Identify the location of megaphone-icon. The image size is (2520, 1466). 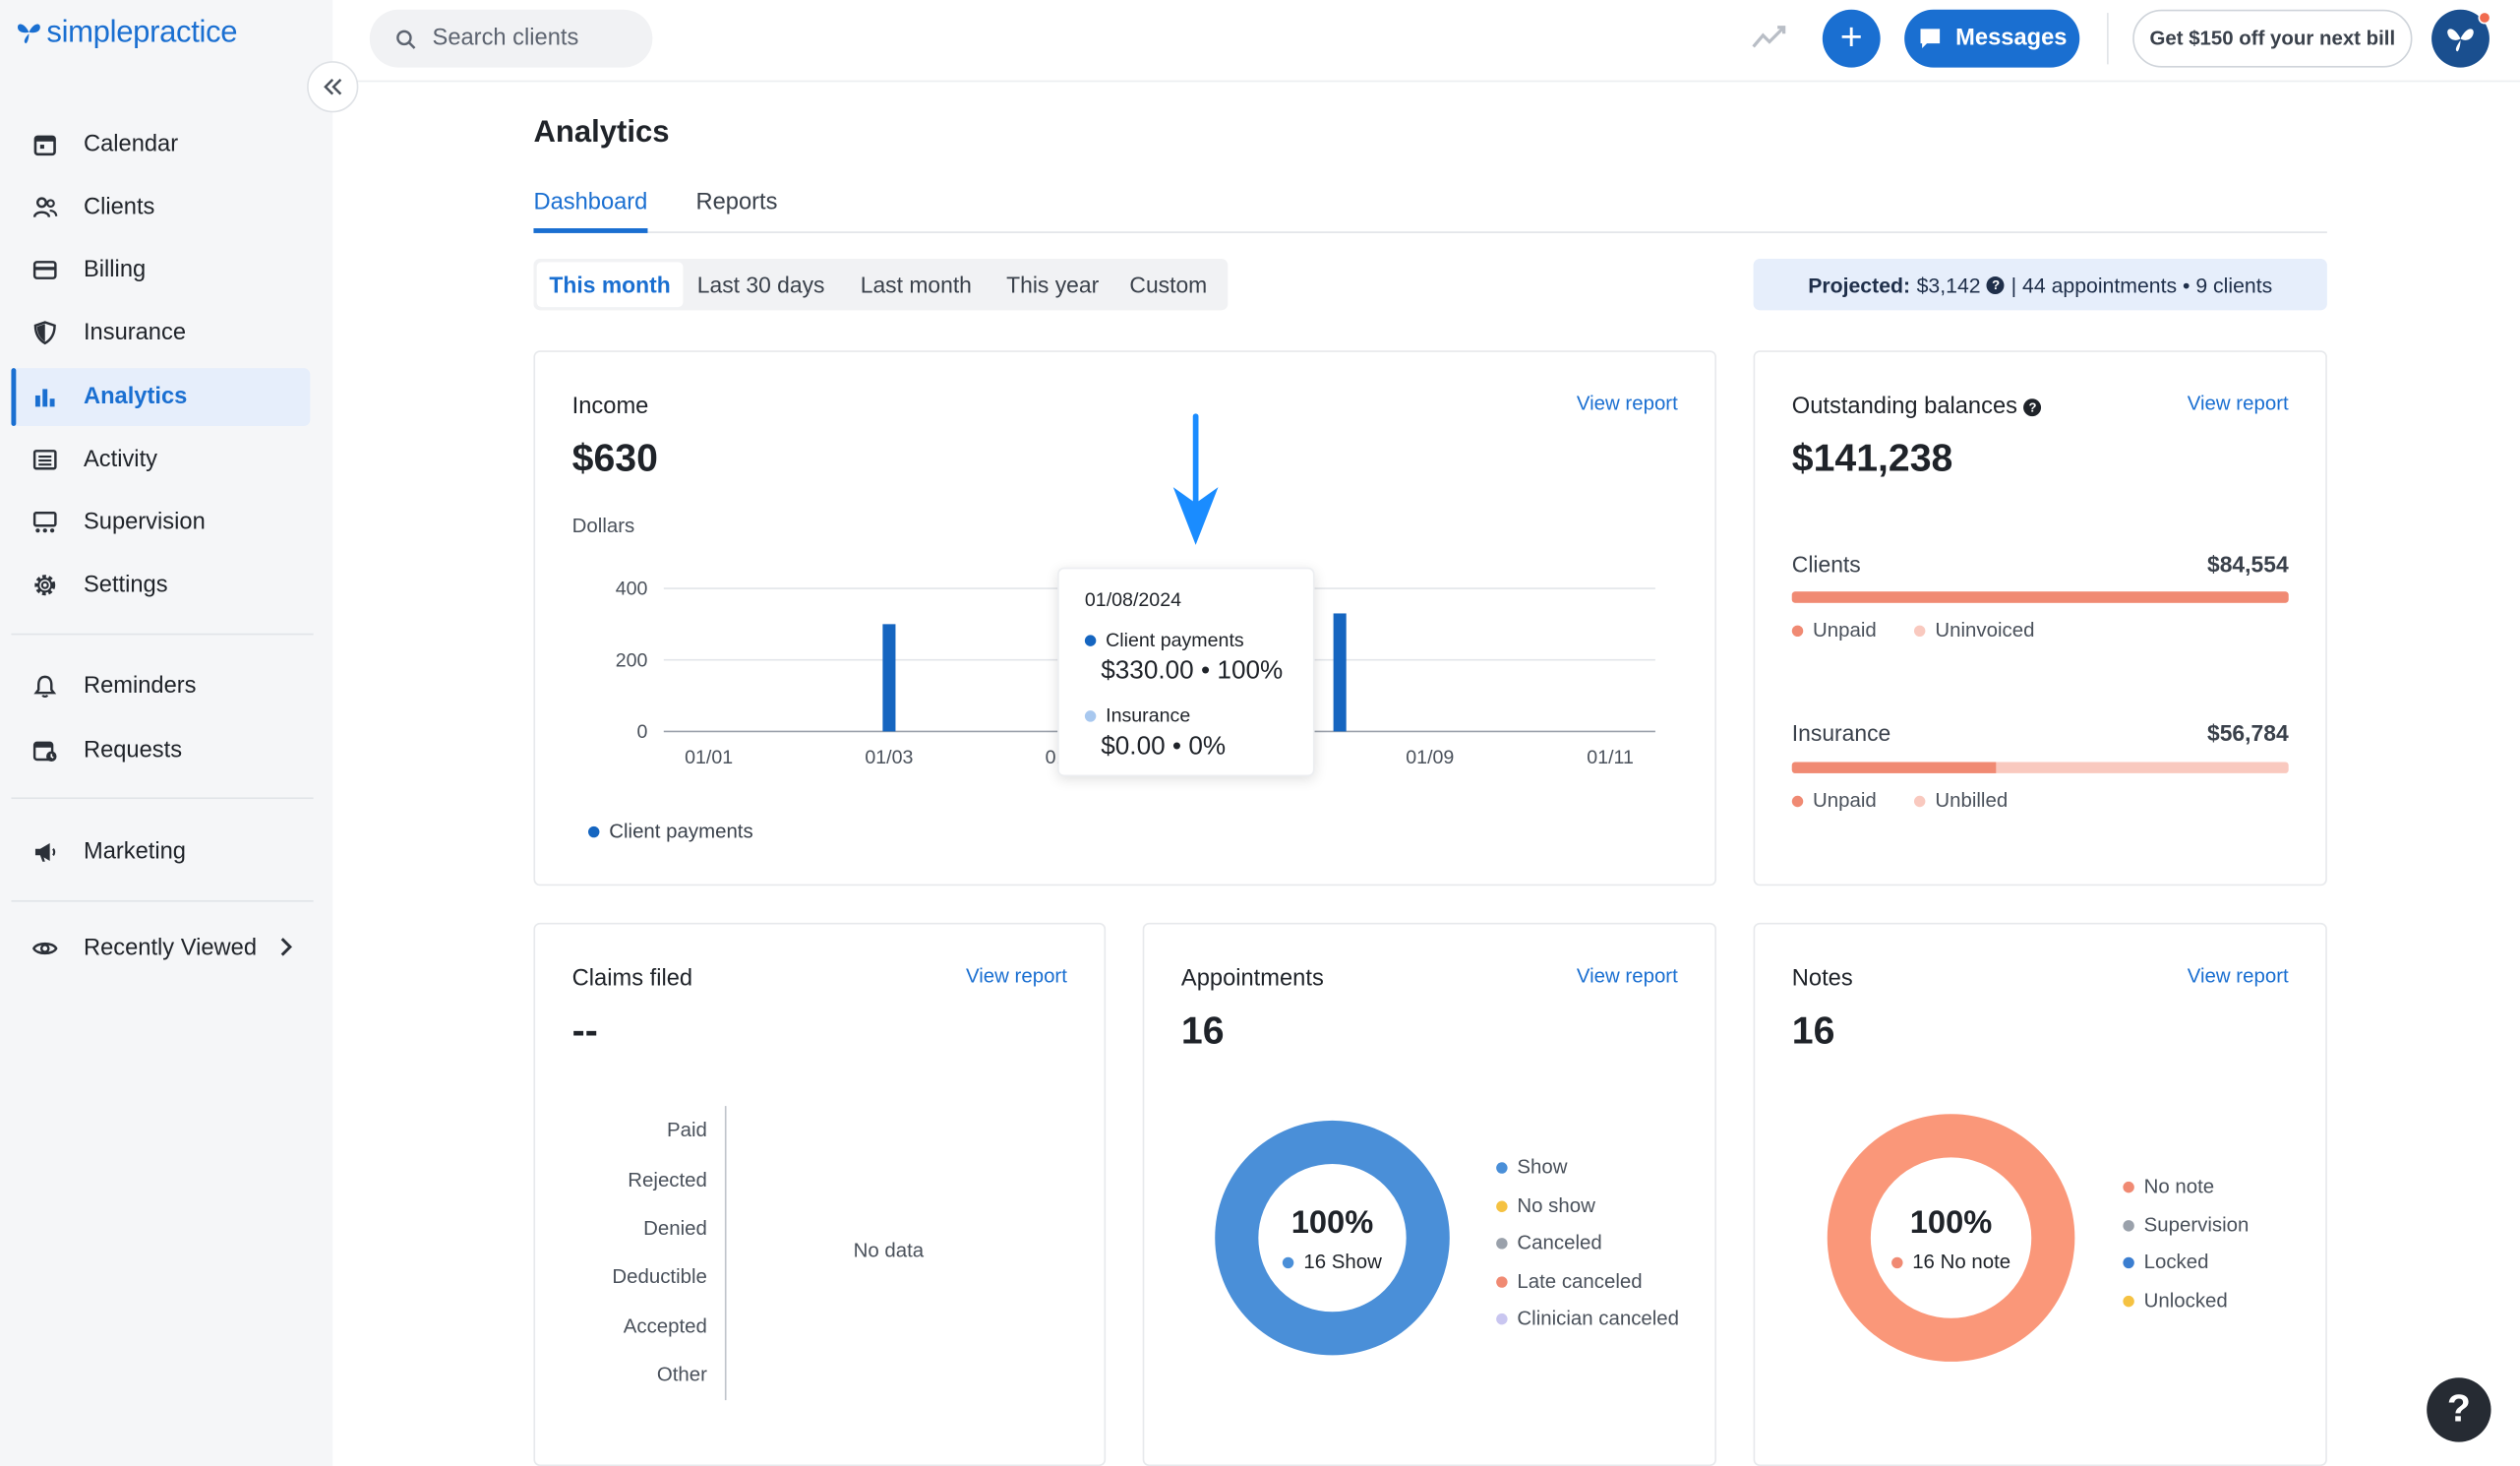
(44, 851).